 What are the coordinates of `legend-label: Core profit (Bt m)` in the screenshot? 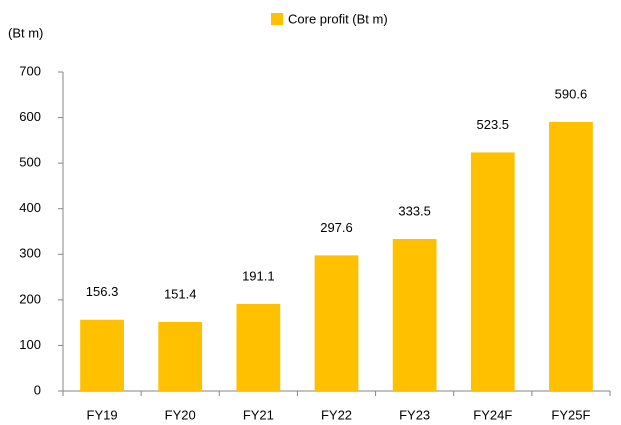 It's located at (338, 18).